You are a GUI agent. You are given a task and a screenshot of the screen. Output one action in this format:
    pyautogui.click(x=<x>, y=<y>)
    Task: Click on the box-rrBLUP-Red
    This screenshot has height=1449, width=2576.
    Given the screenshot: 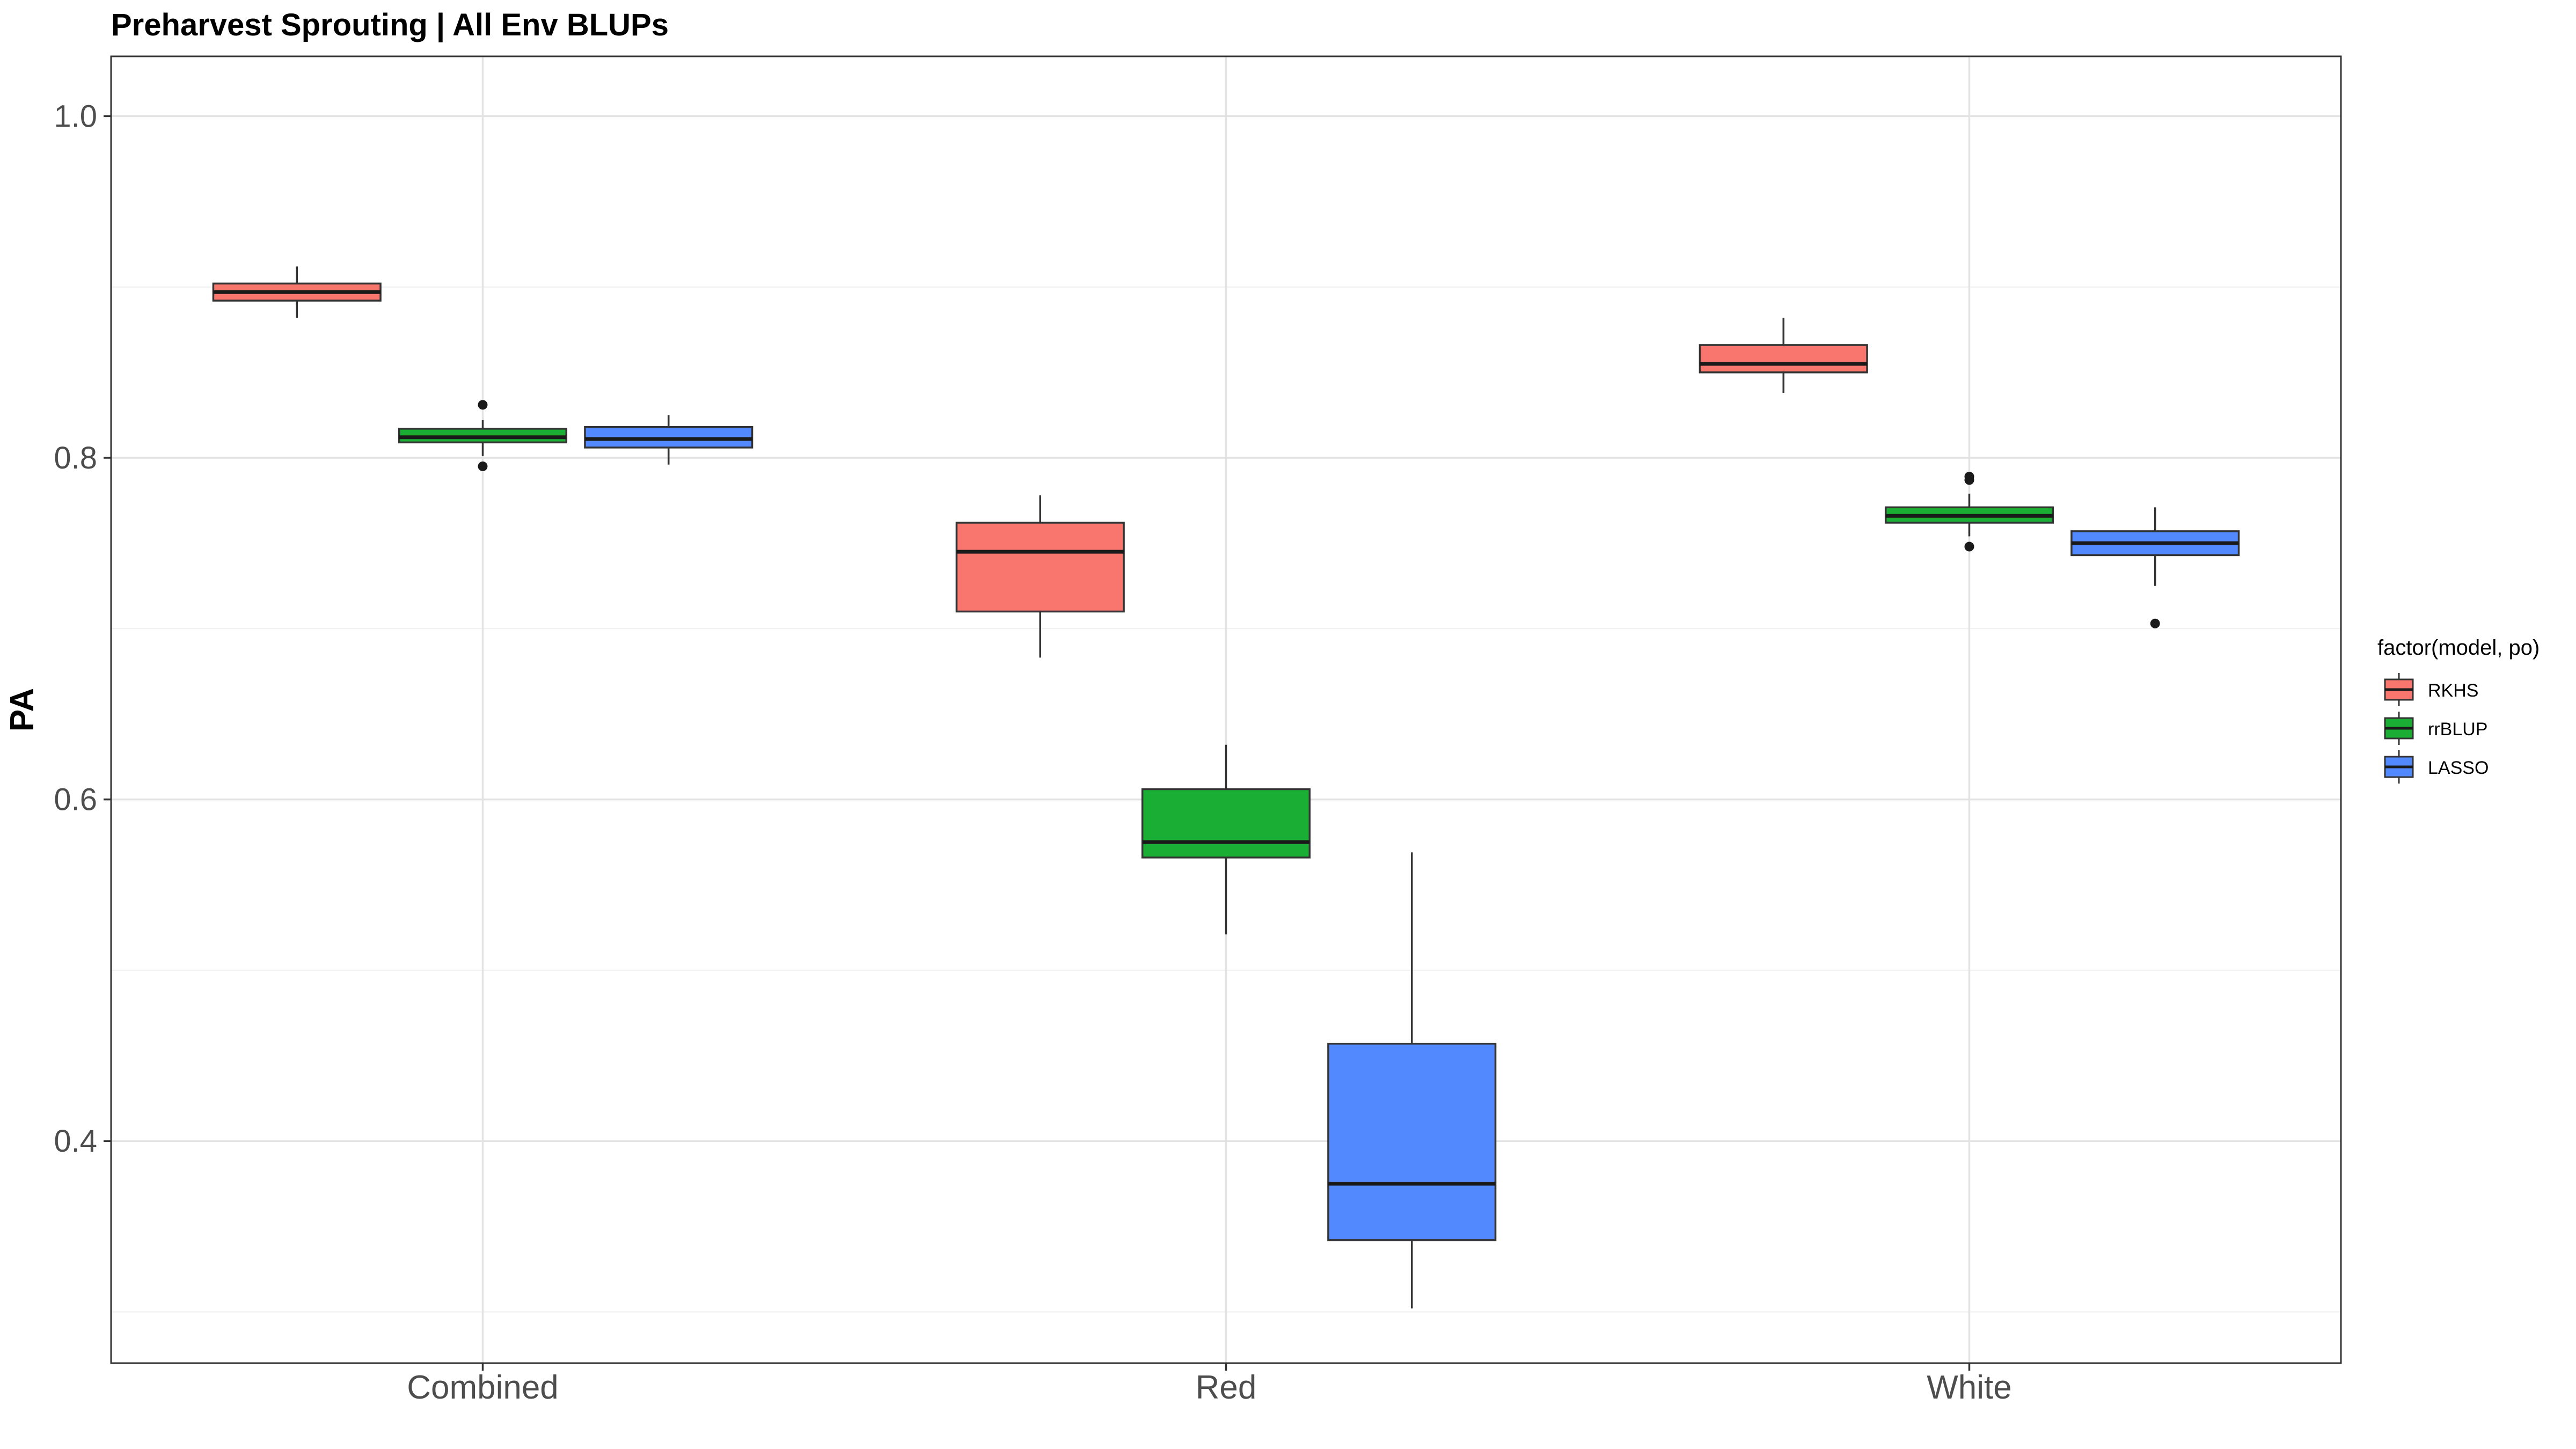 What is the action you would take?
    pyautogui.click(x=1226, y=839)
    